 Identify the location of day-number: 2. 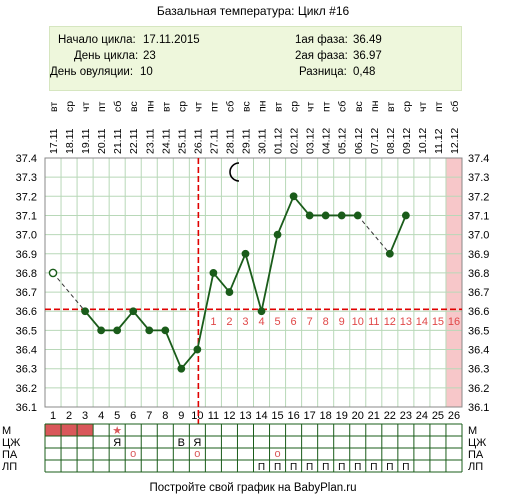
(69, 416).